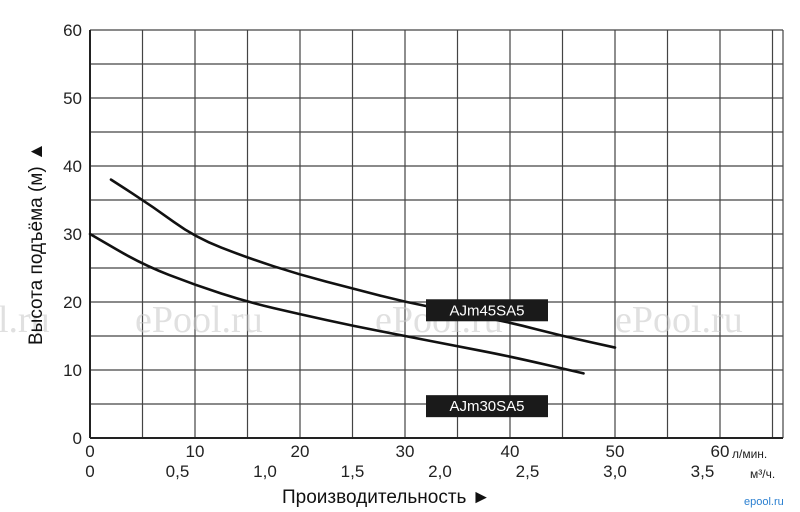  What do you see at coordinates (199, 320) in the screenshot?
I see `watermark-center-left: ePool.ru` at bounding box center [199, 320].